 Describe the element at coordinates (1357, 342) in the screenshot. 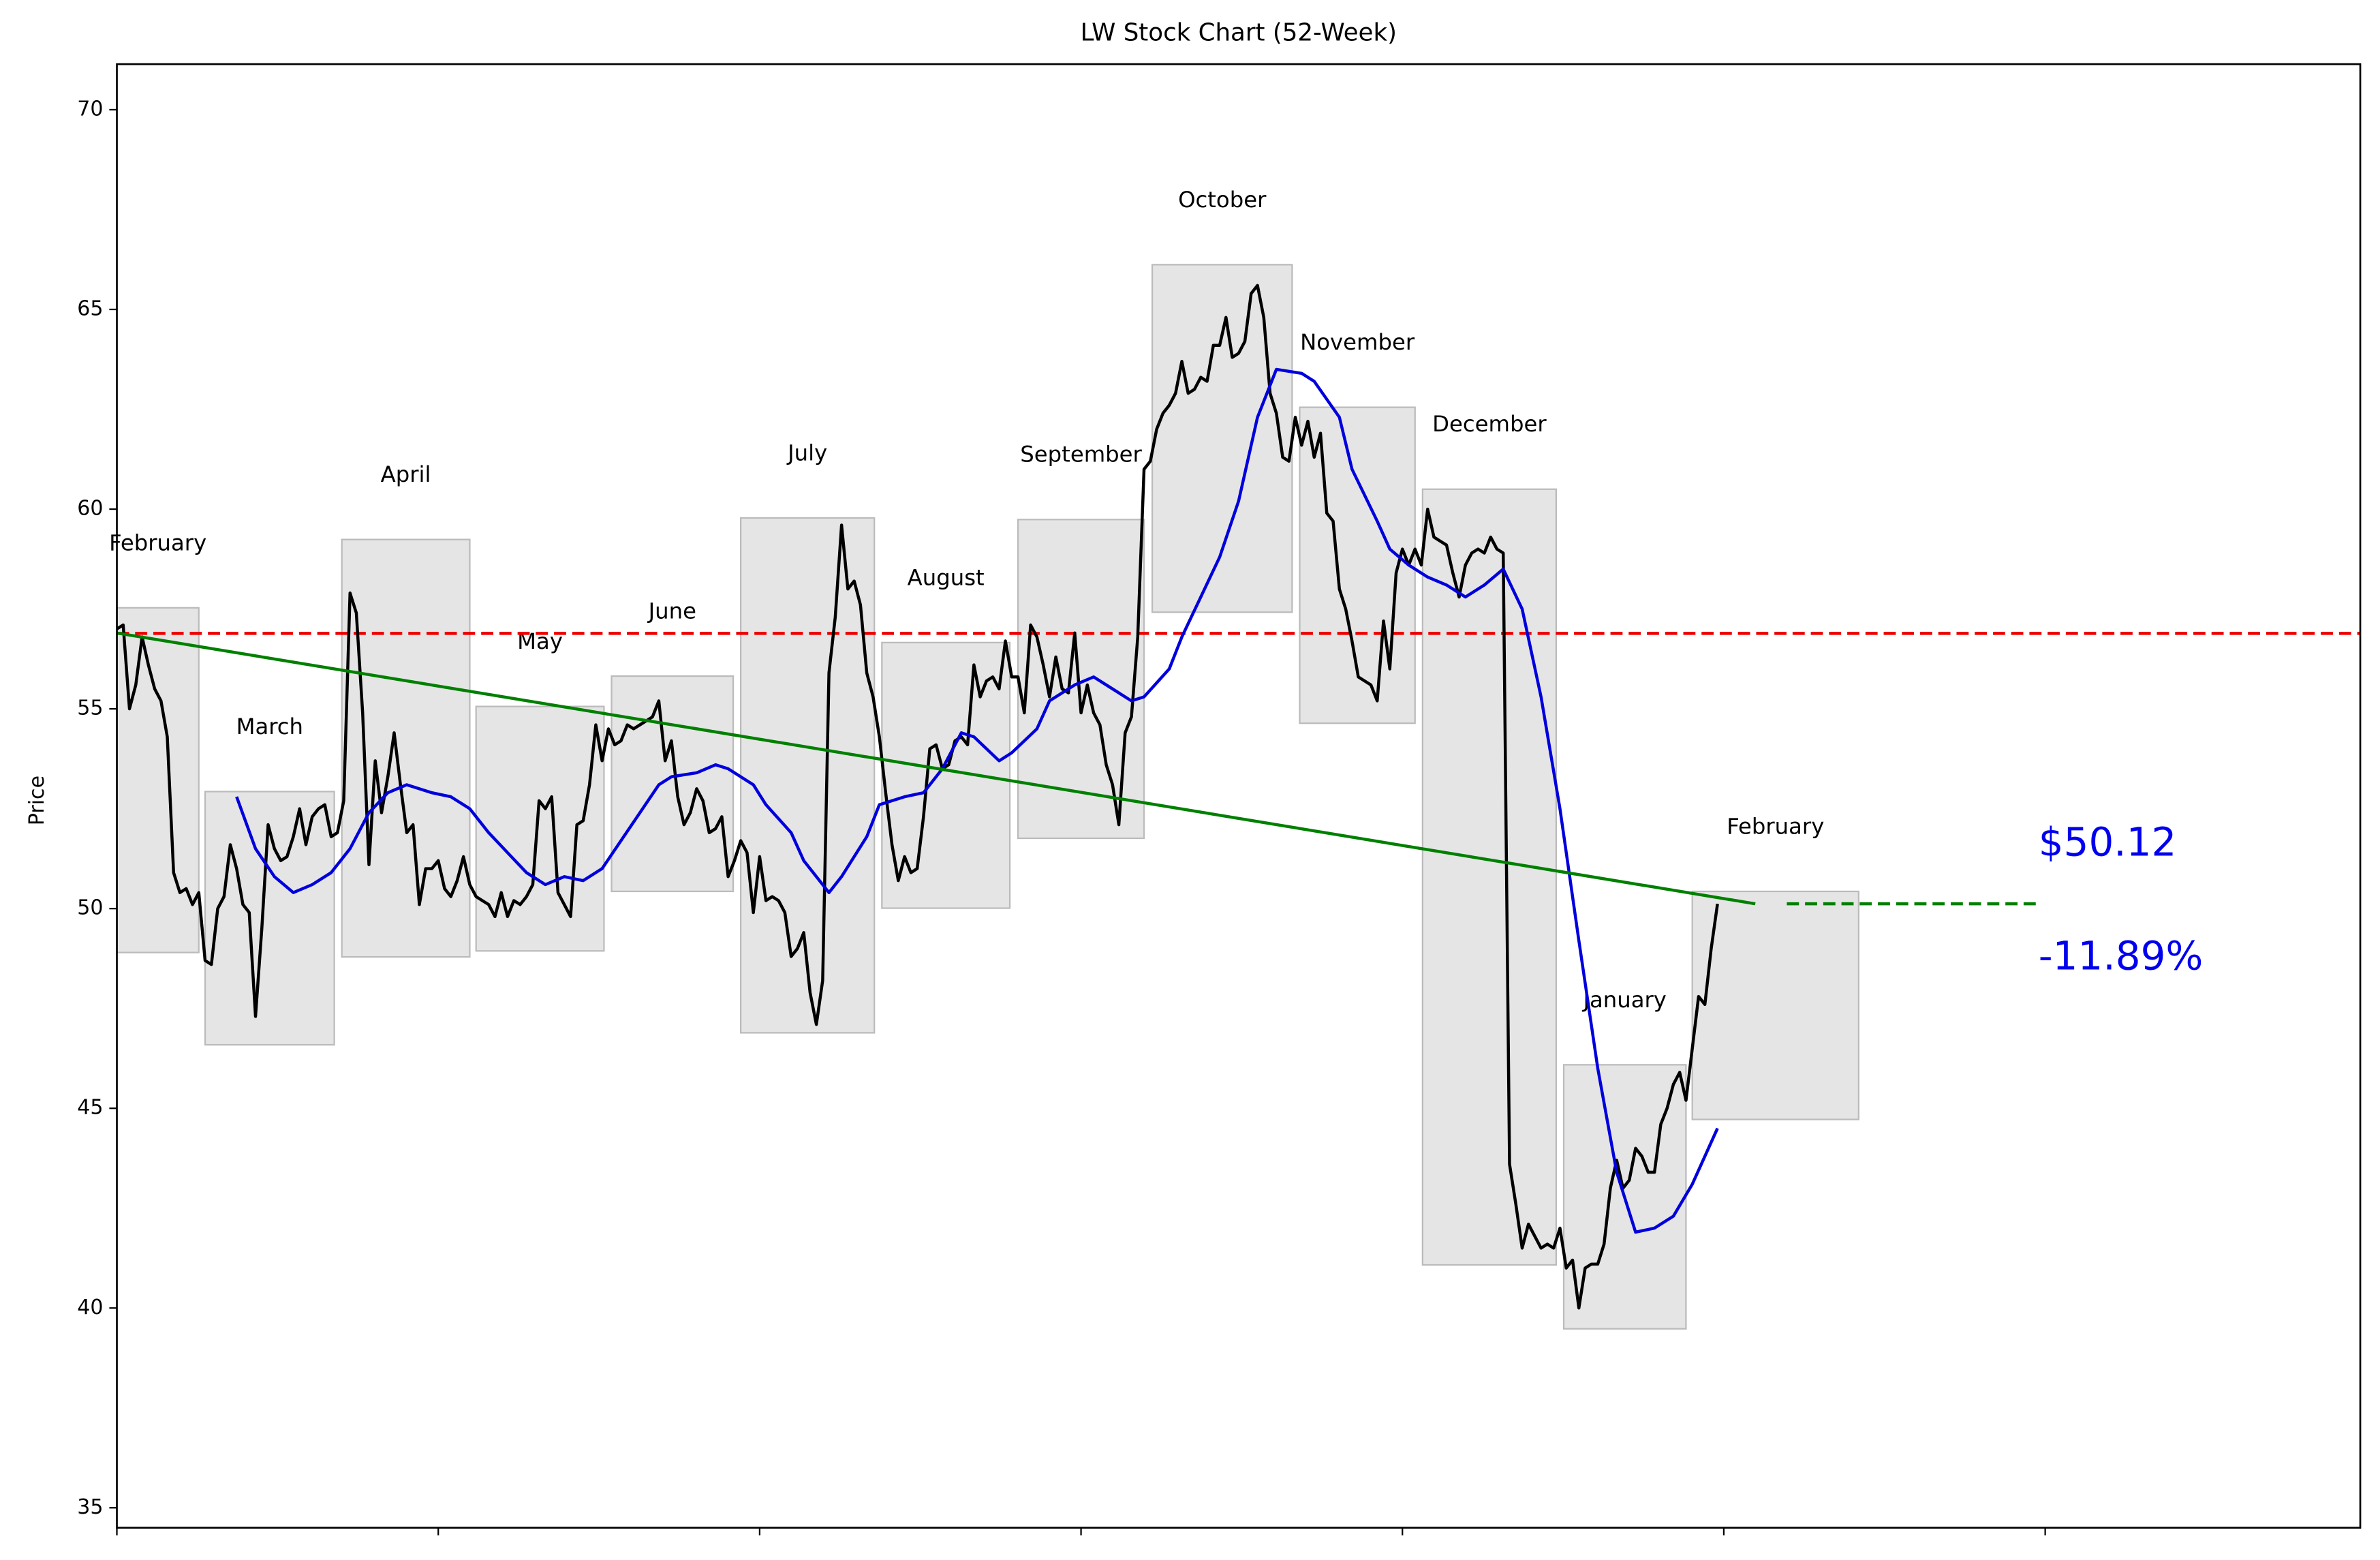

I see `month-label: November` at that location.